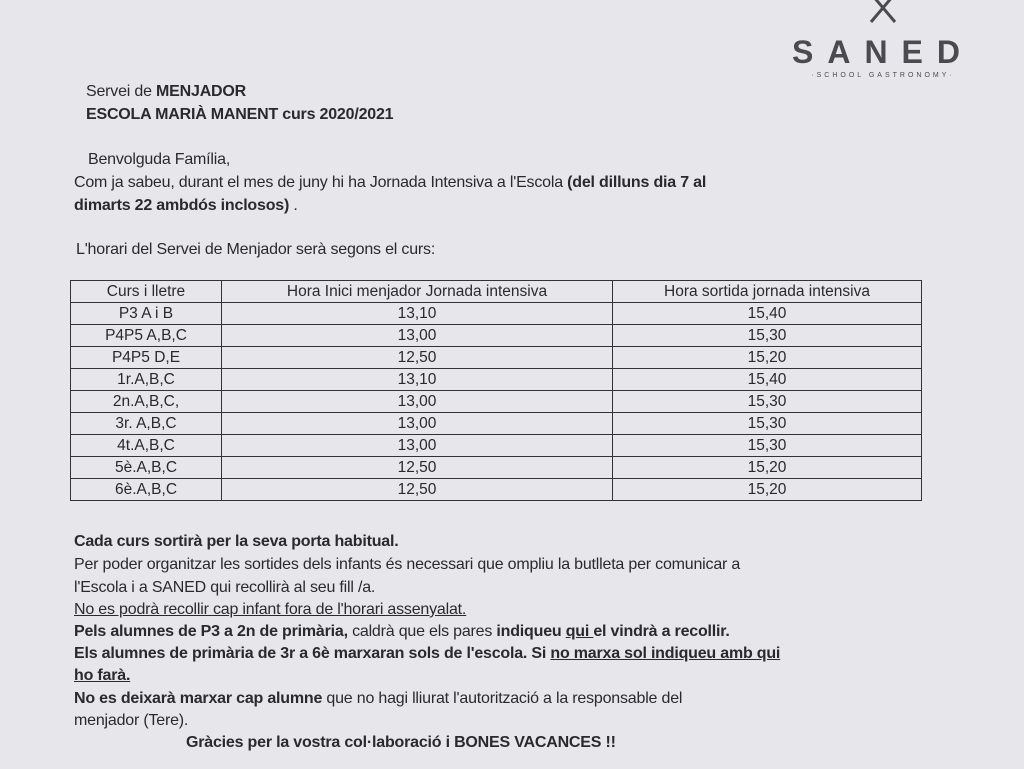 This screenshot has width=1024, height=769. What do you see at coordinates (882, 52) in the screenshot?
I see `logo-name: SANED` at bounding box center [882, 52].